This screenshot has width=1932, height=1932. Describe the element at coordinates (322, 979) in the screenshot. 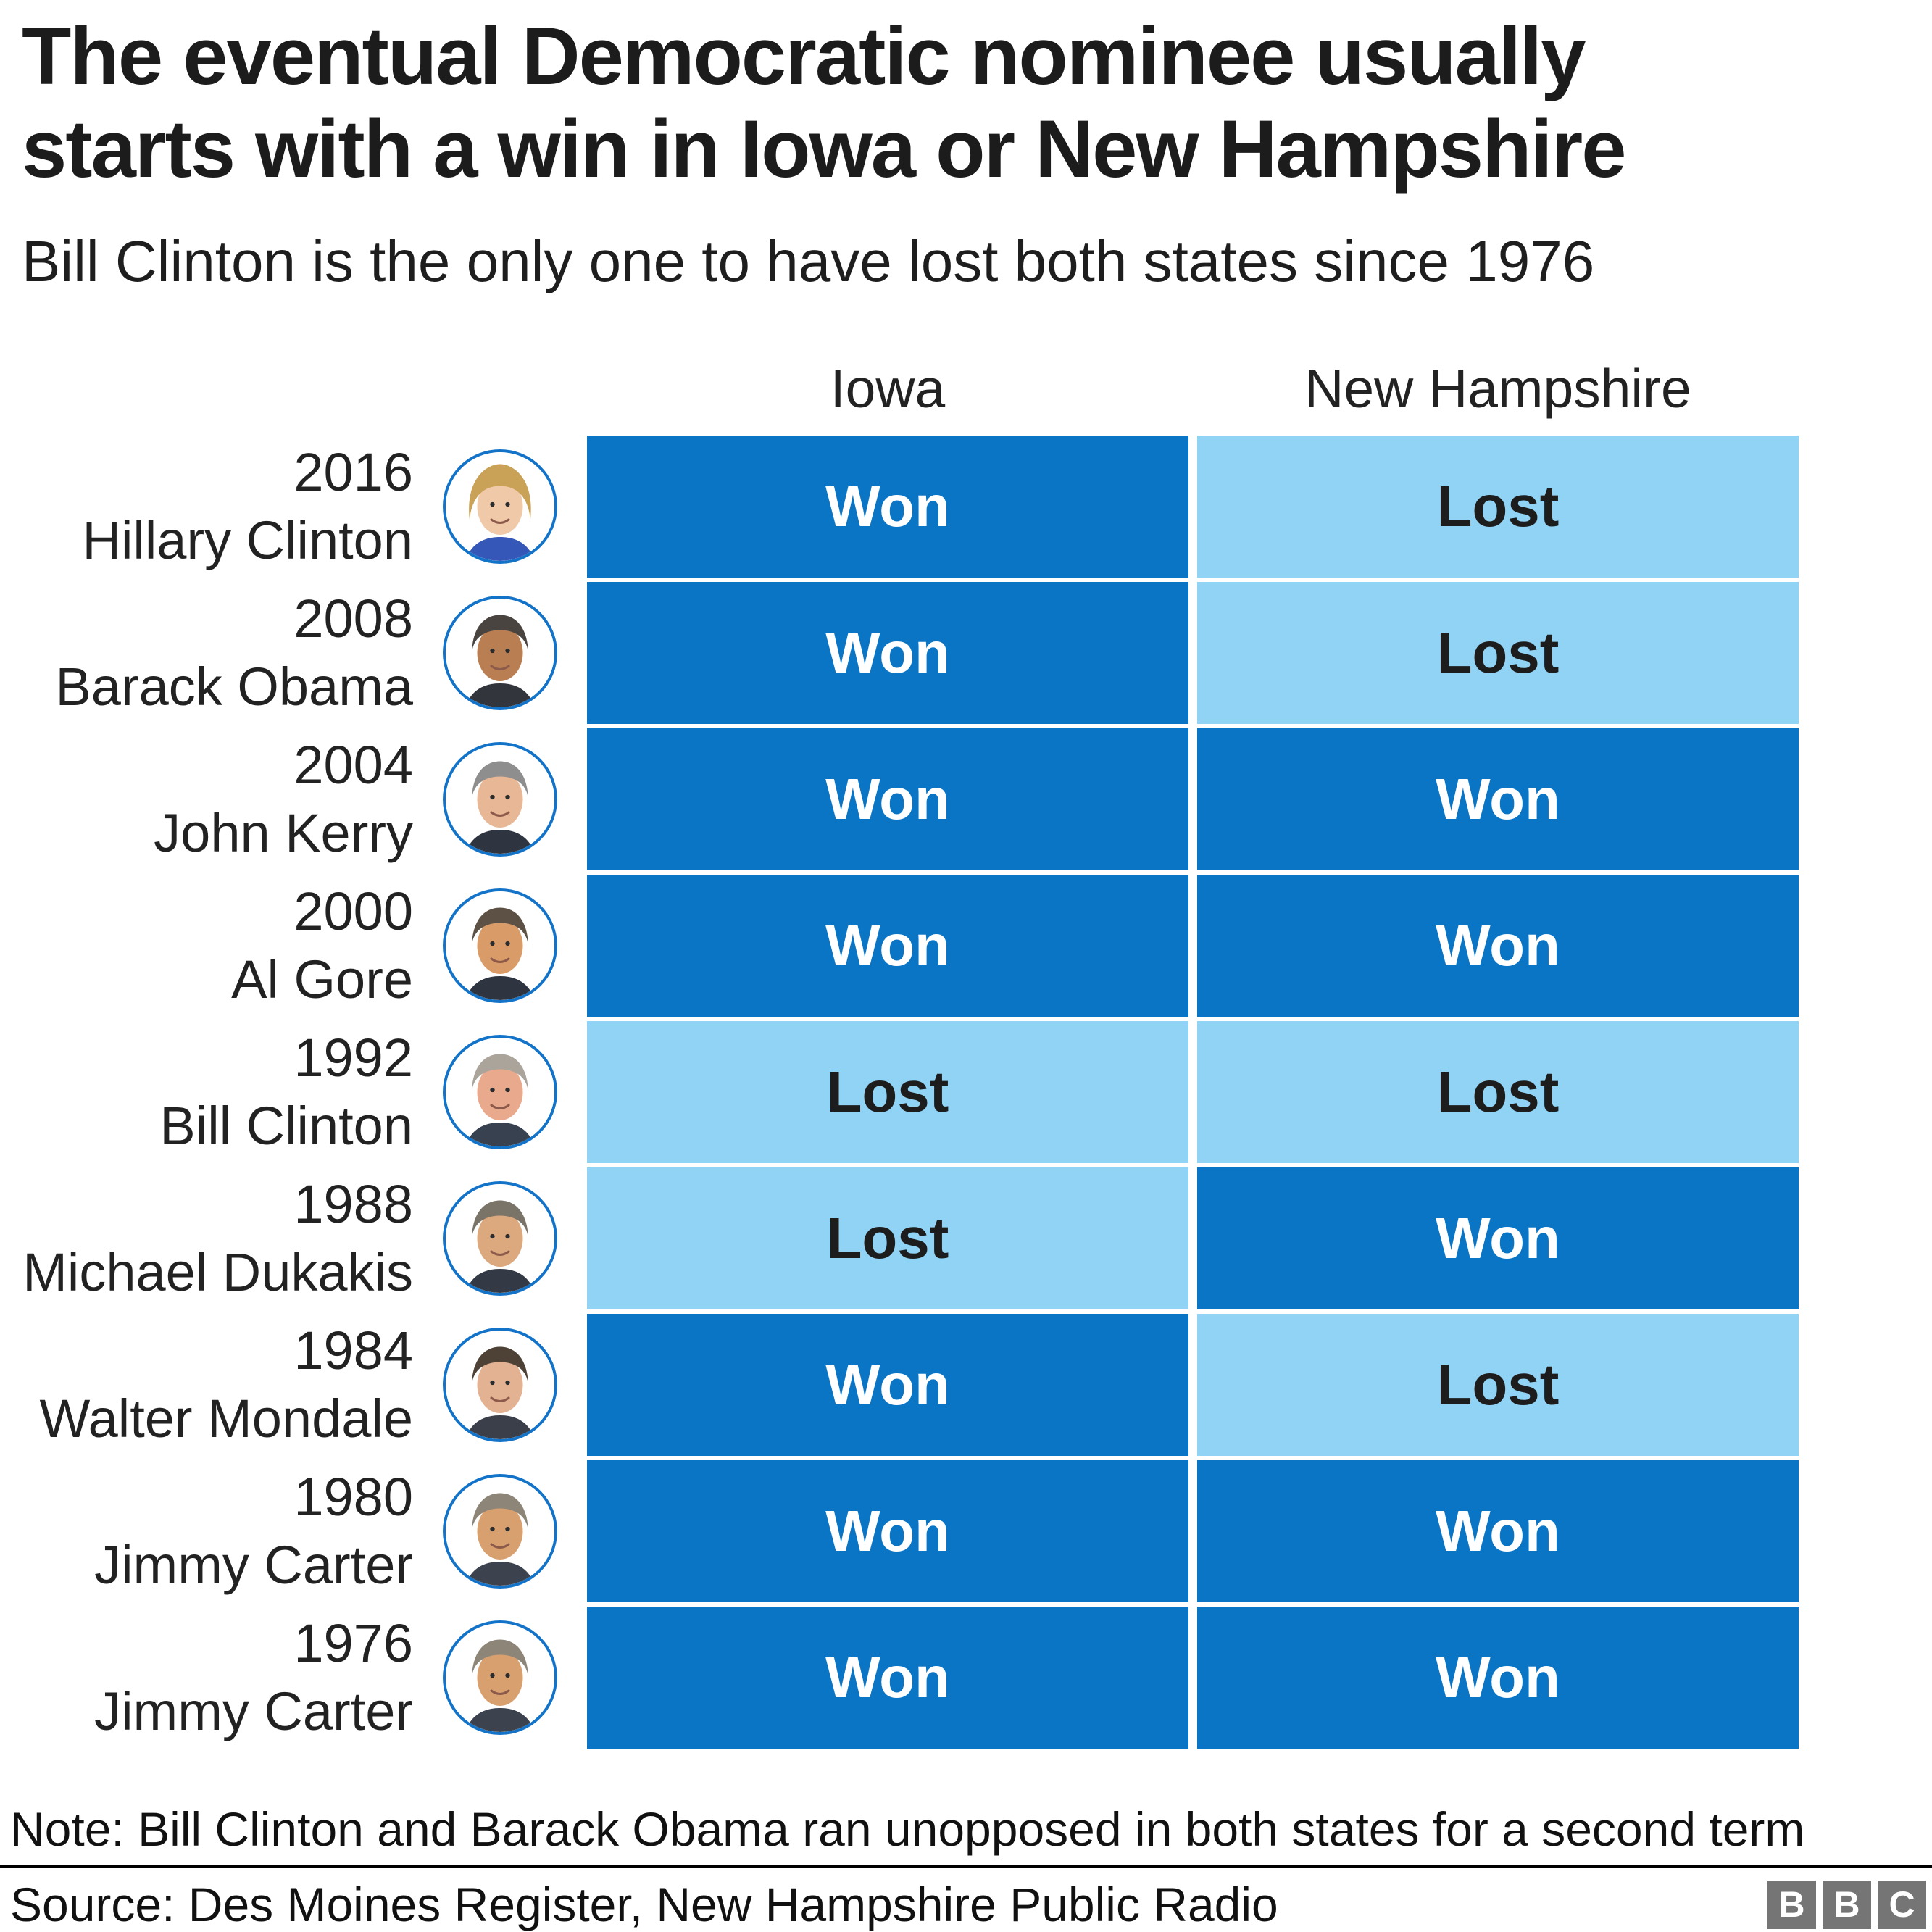

I see `row-nominee-name: Al Gore` at that location.